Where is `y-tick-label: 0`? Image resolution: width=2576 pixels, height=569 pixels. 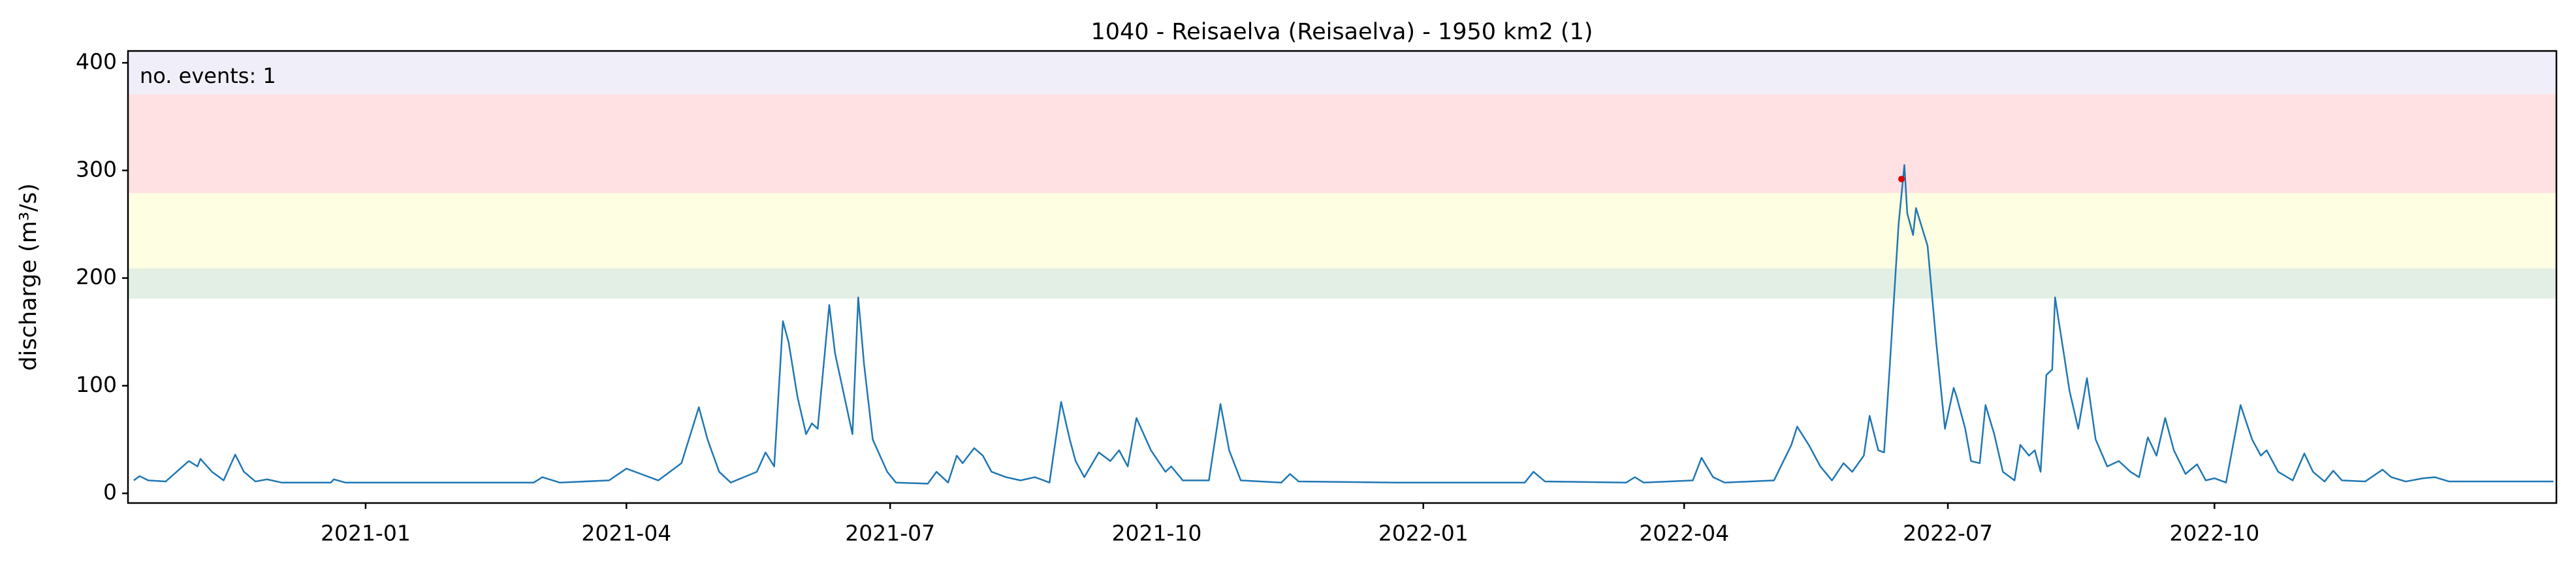 y-tick-label: 0 is located at coordinates (110, 492).